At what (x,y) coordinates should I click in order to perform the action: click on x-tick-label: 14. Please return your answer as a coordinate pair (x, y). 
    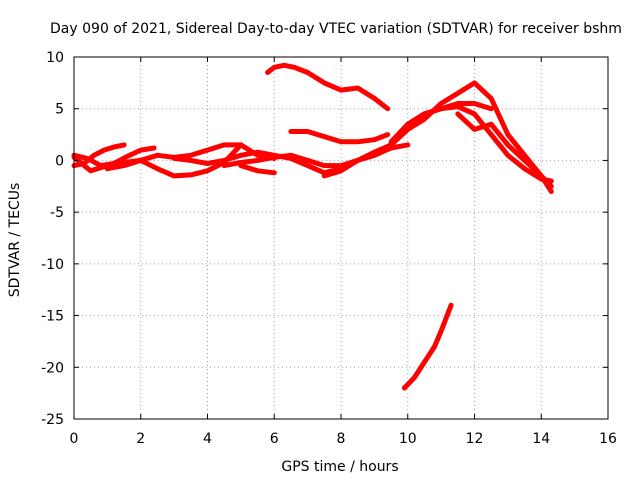
    Looking at the image, I should click on (541, 439).